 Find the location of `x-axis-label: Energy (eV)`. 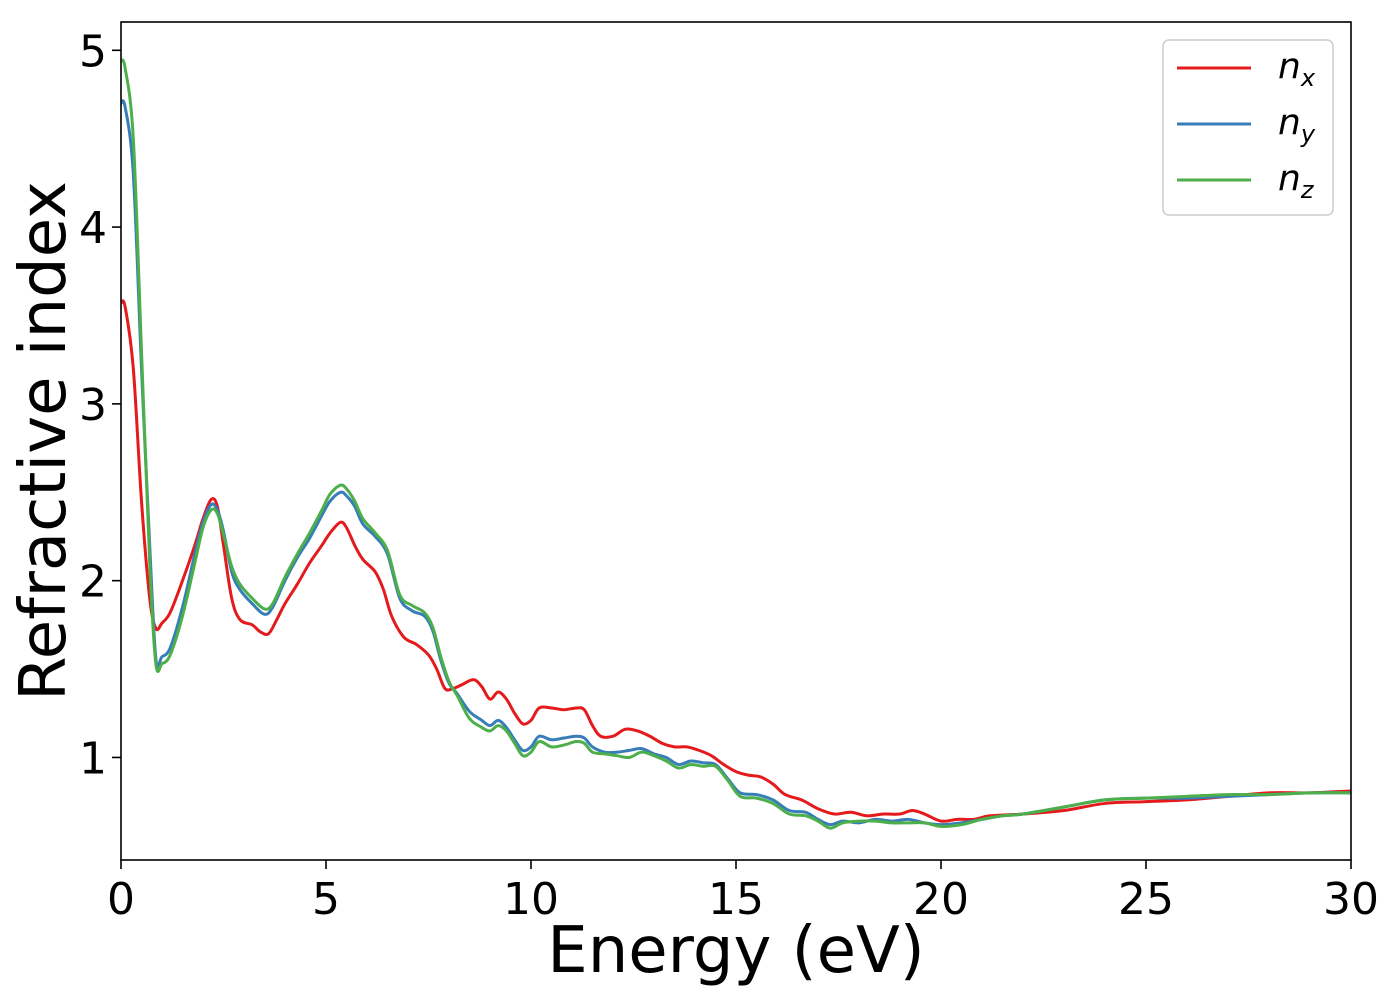

x-axis-label: Energy (eV) is located at coordinates (736, 951).